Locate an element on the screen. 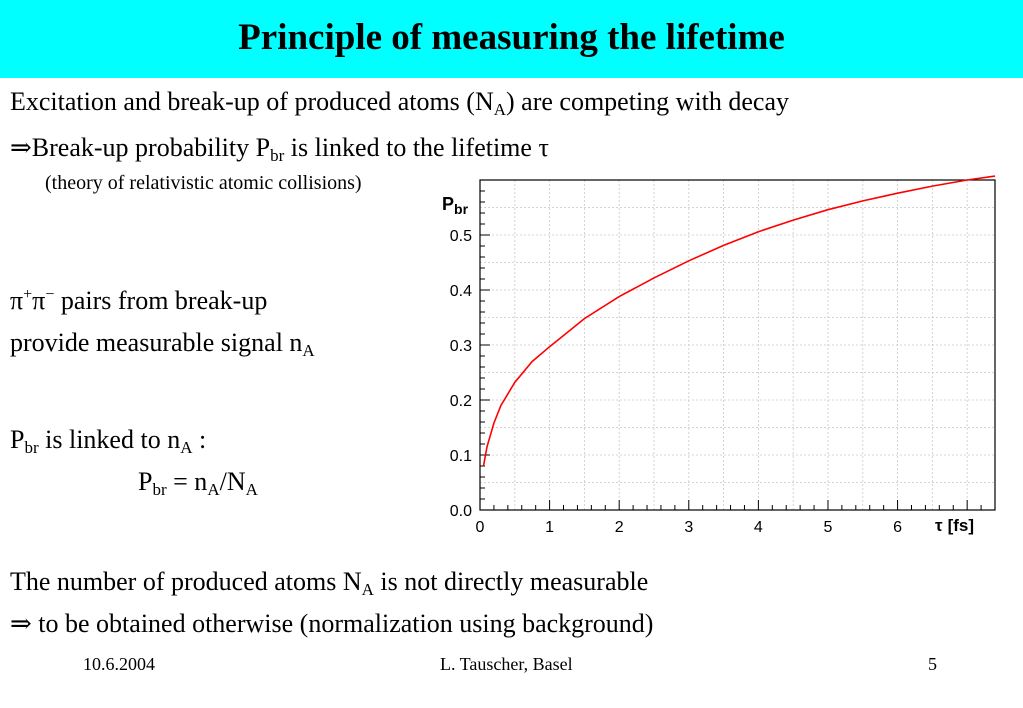 The width and height of the screenshot is (1023, 708). footer-page-number: 5 is located at coordinates (932, 664).